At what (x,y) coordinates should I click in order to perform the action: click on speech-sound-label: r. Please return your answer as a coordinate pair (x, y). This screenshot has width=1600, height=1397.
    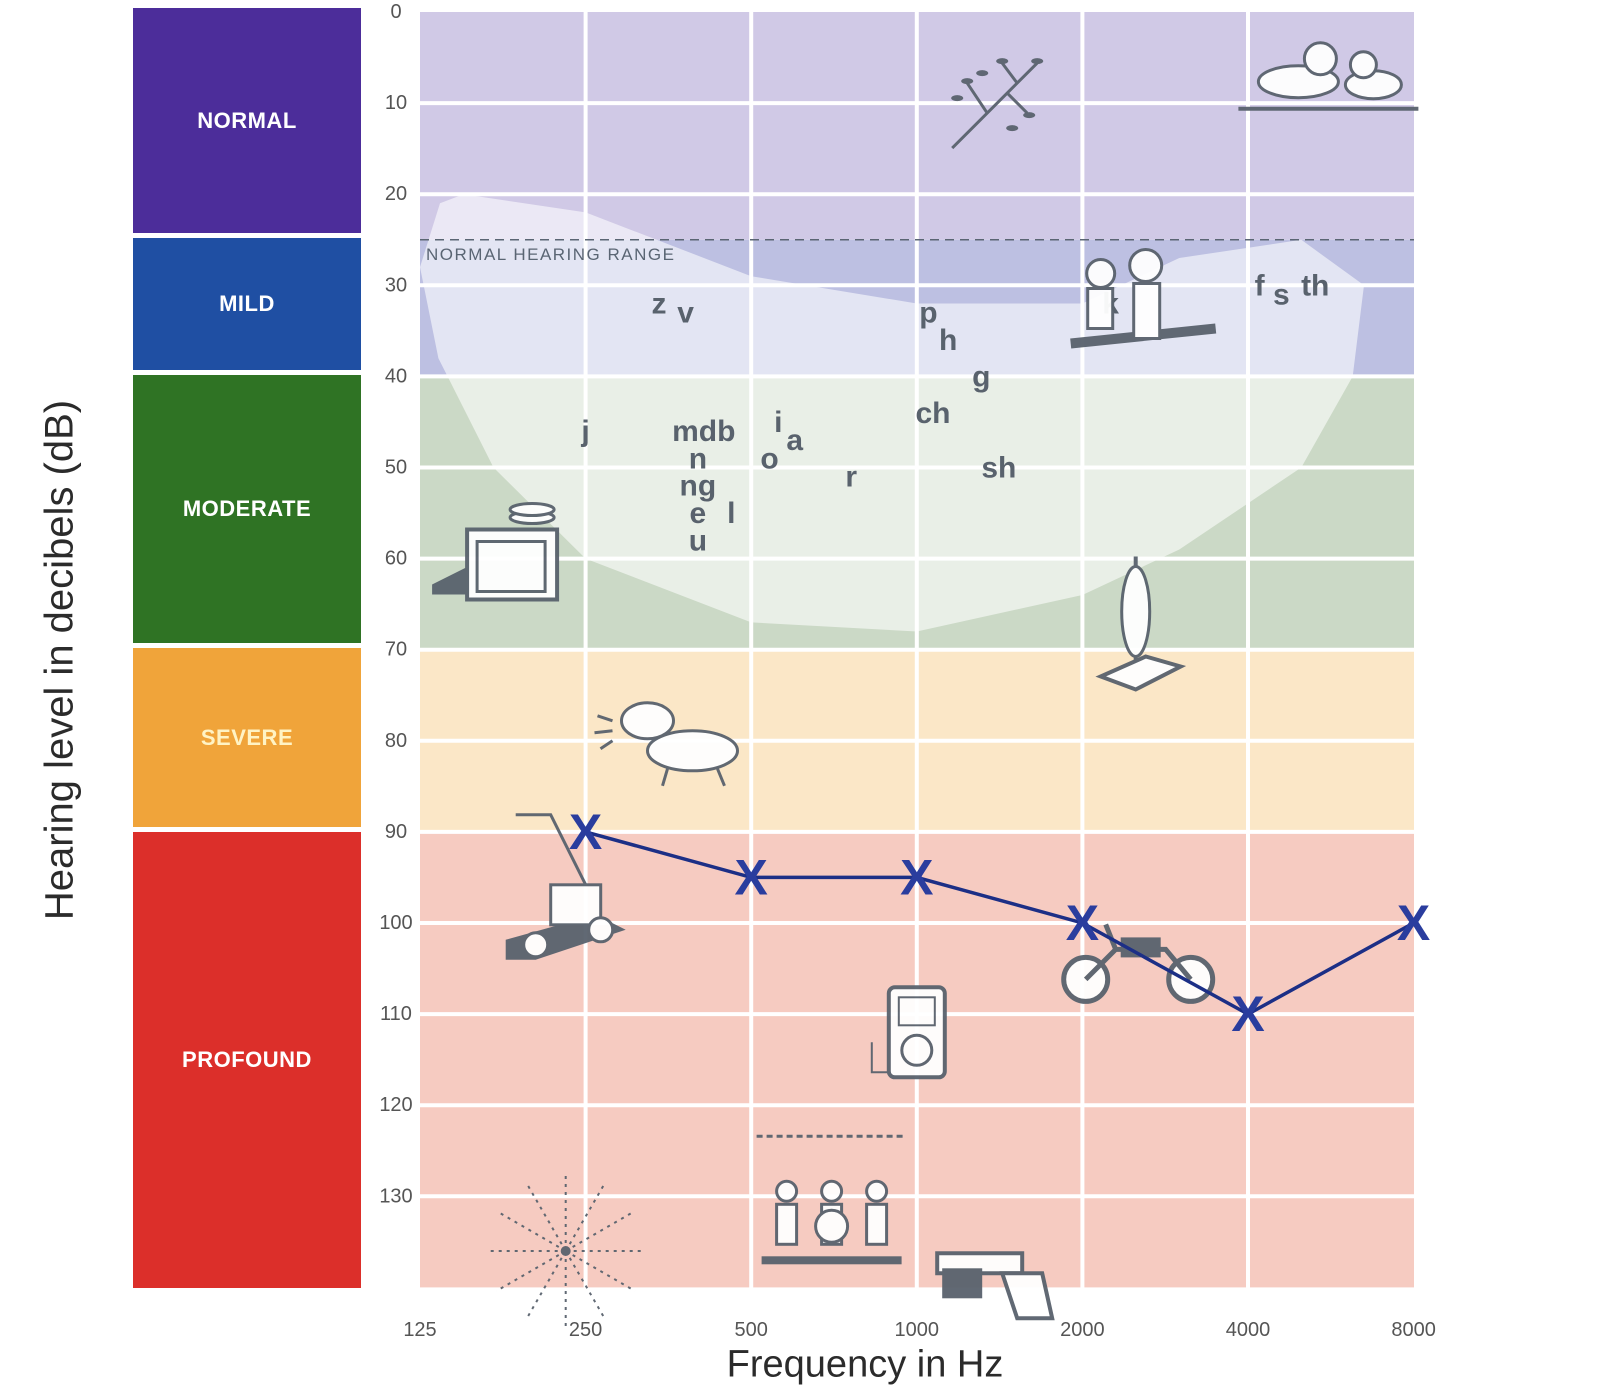
    Looking at the image, I should click on (851, 477).